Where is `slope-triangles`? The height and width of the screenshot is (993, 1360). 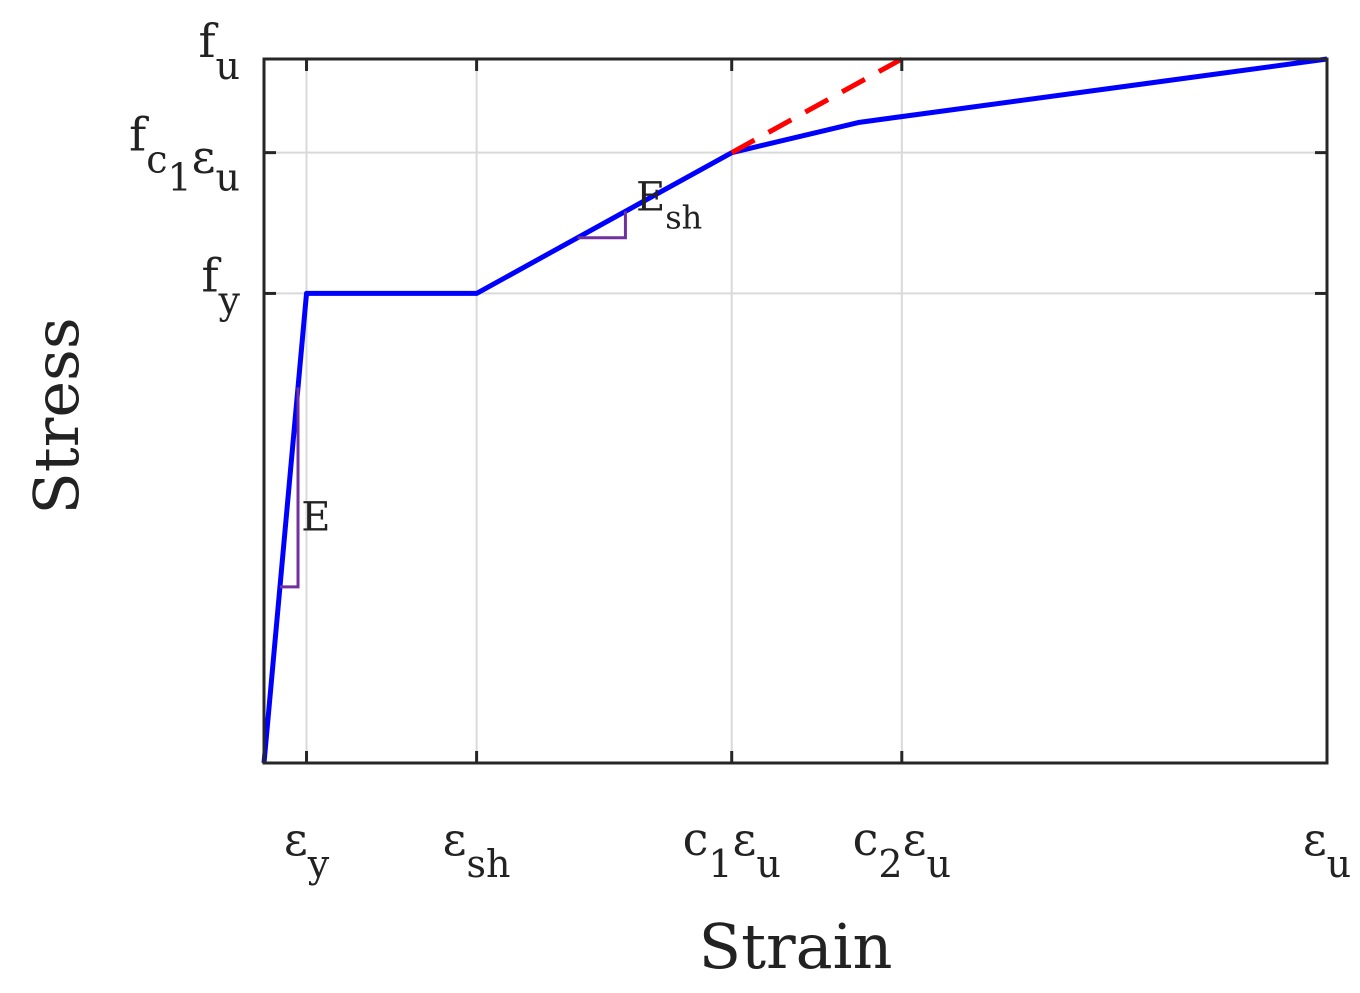 slope-triangles is located at coordinates (453, 400).